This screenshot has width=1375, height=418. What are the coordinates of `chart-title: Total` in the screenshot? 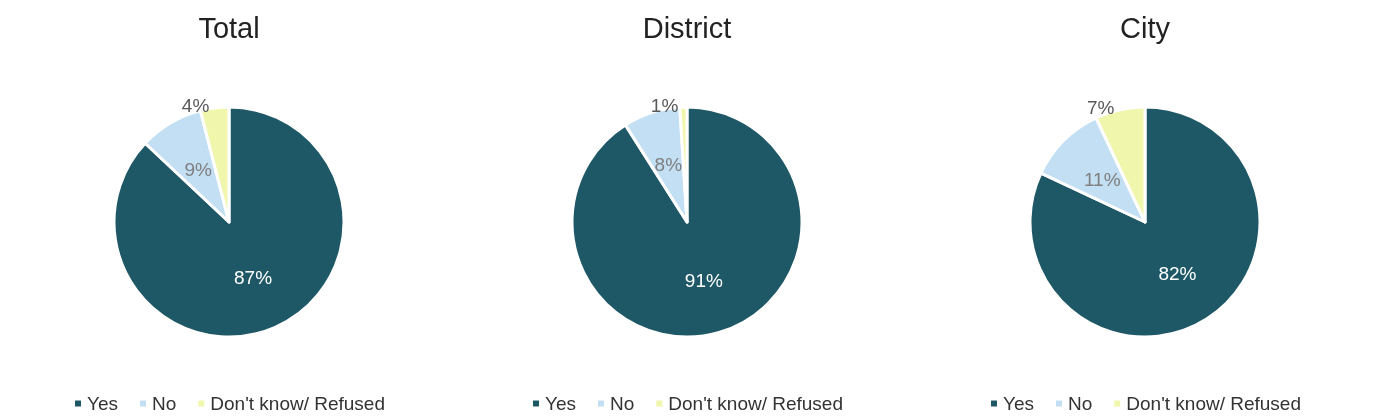 It's located at (229, 27).